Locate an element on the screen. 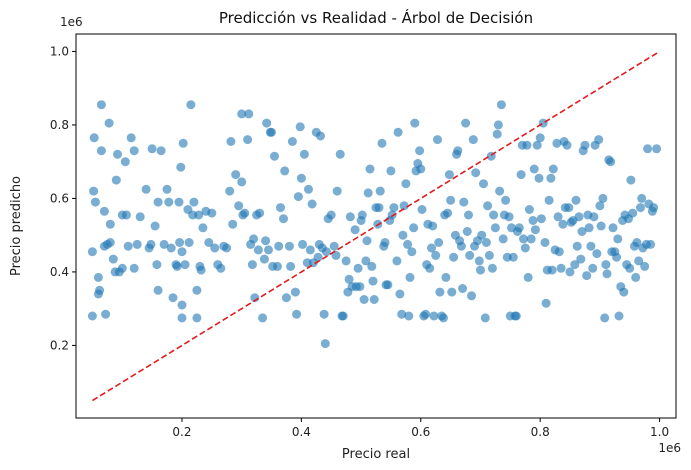 The height and width of the screenshot is (470, 691). x-axis-multiplier: 1e6 is located at coordinates (669, 448).